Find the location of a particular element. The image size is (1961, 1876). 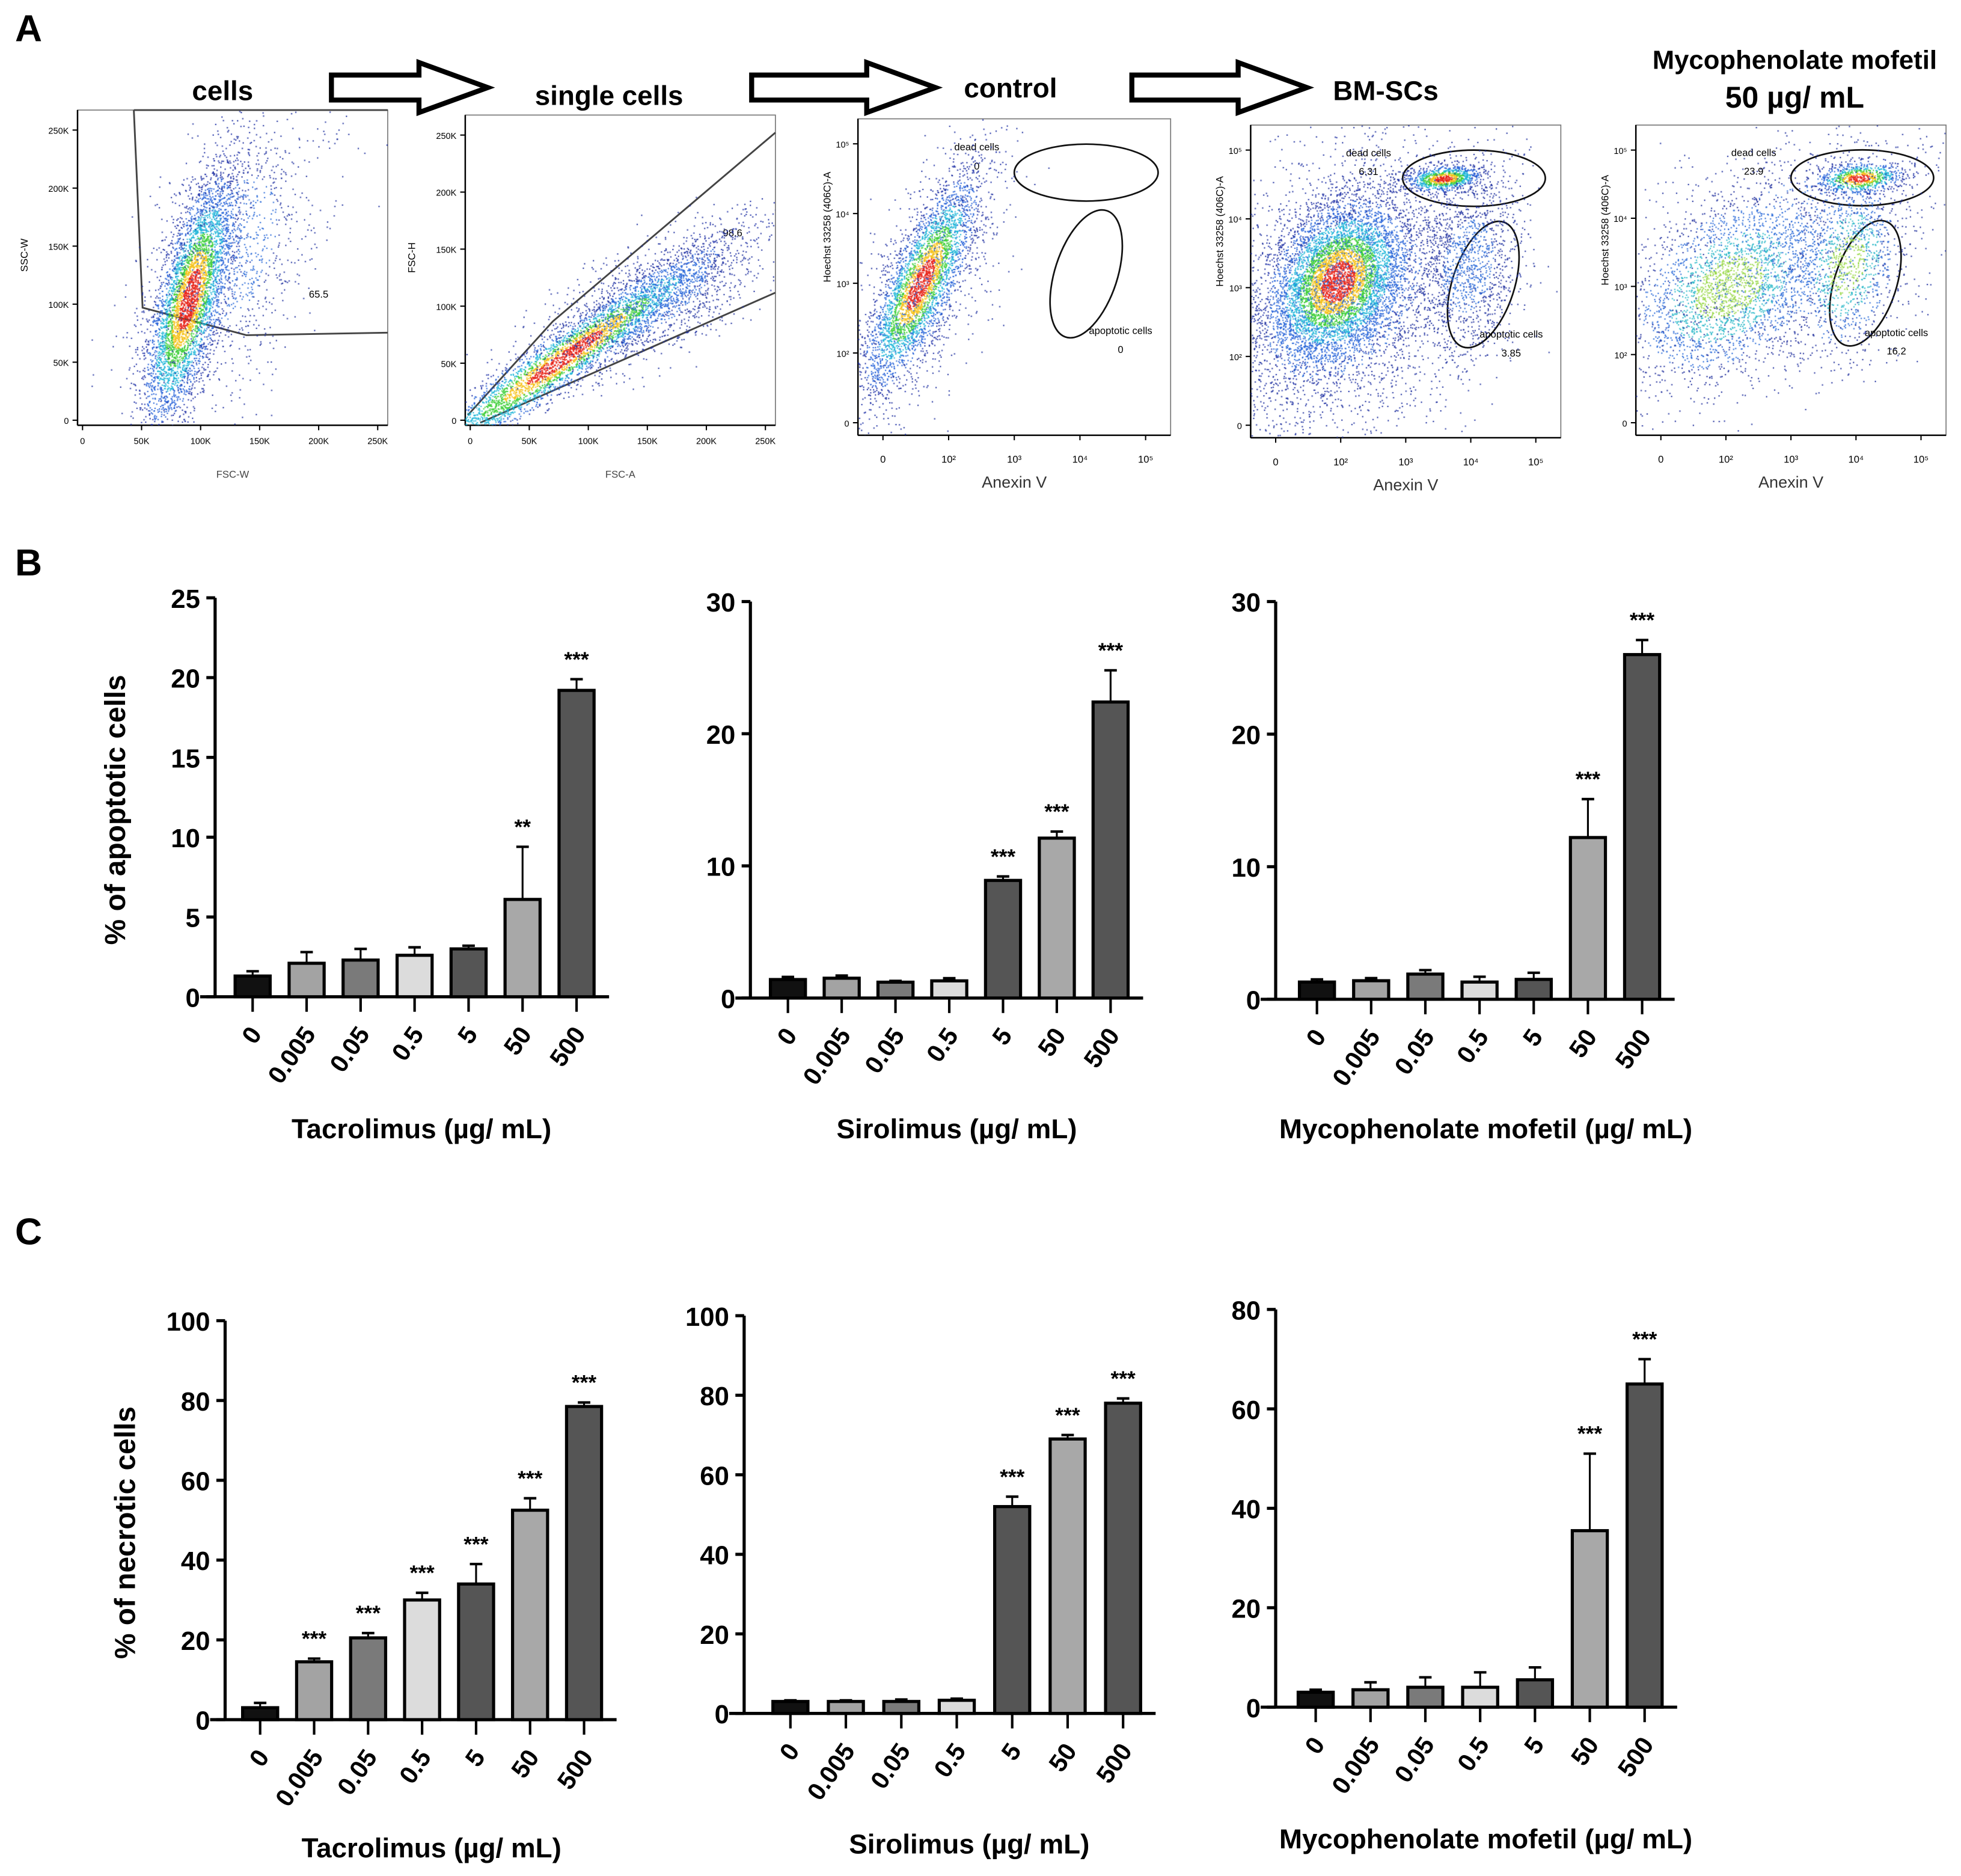

x-axis-label: Mycophenolate mofetil (µg/ mL) is located at coordinates (1486, 1839).